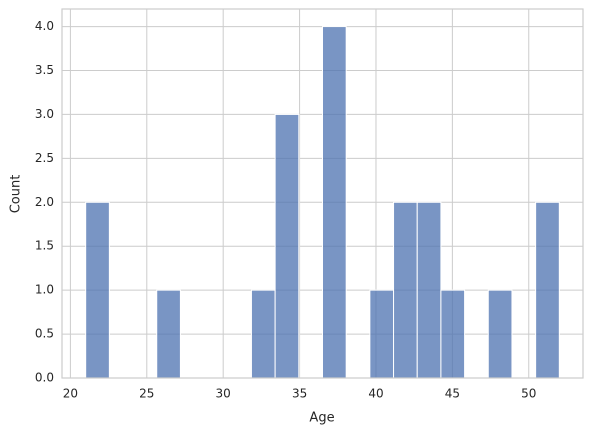  I want to click on y-tick-label: 0.5, so click(44, 334).